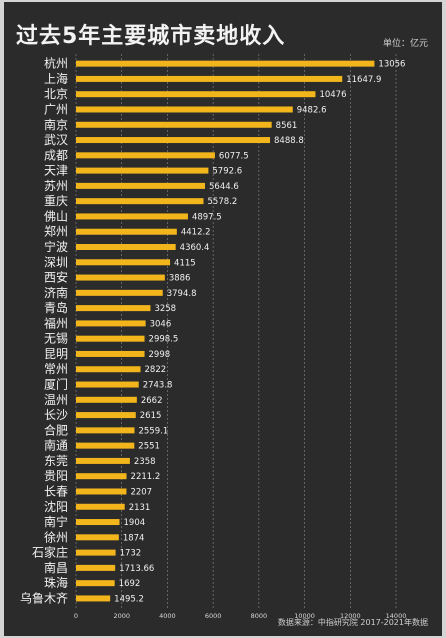 The width and height of the screenshot is (446, 638). I want to click on category-label: 昆明, so click(56, 354).